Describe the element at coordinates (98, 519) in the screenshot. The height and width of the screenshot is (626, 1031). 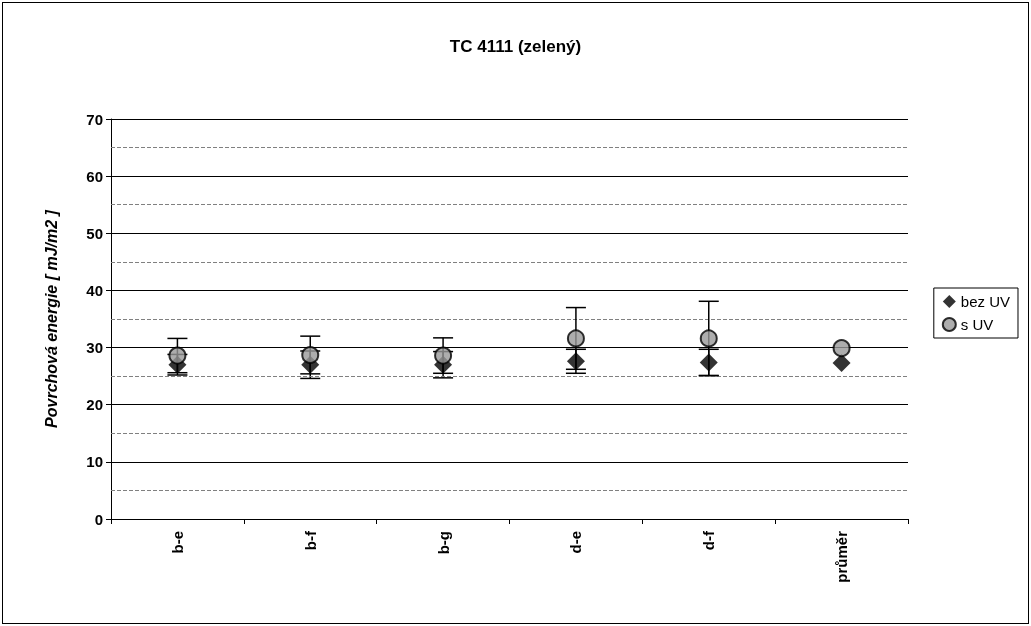
I see `y-tick-label: 0` at that location.